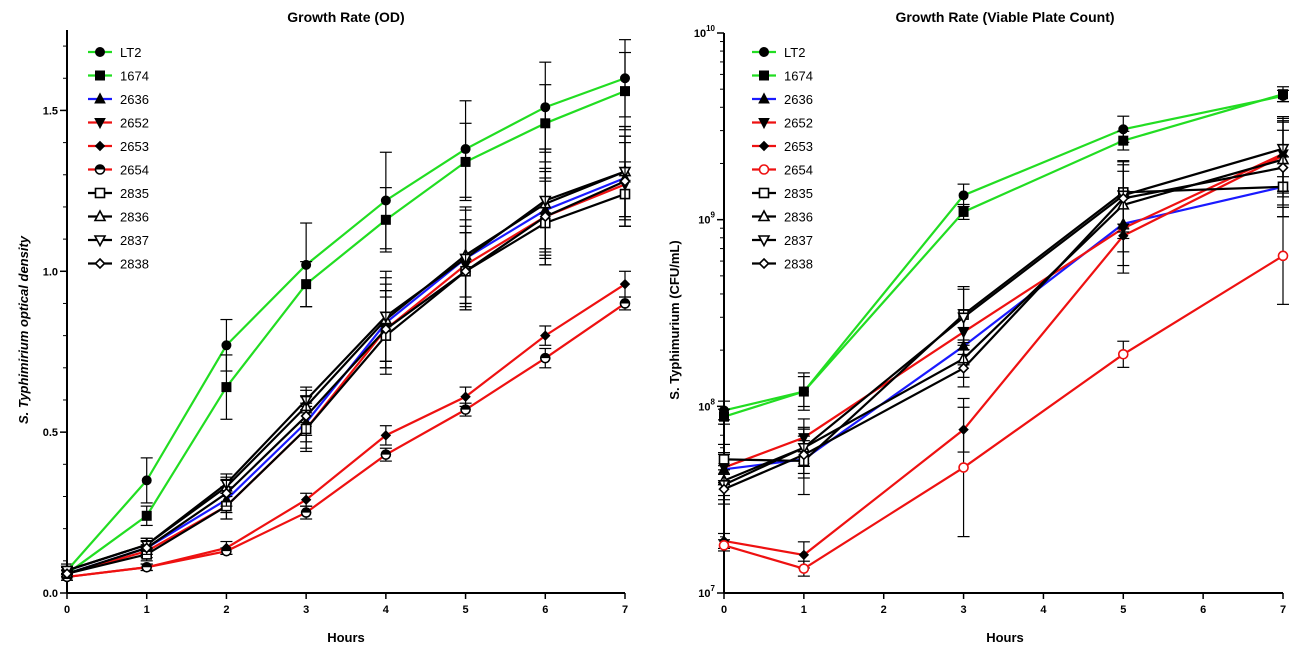  What do you see at coordinates (782, 193) in the screenshot?
I see `legend-item: 2835` at bounding box center [782, 193].